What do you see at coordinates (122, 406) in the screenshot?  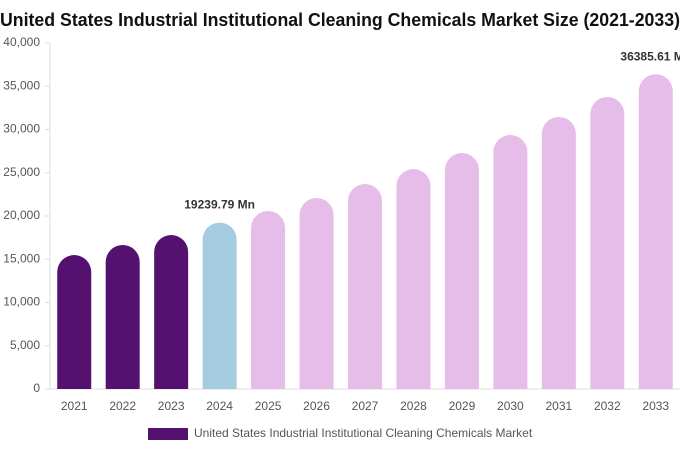 I see `x-tick-label: 2022` at bounding box center [122, 406].